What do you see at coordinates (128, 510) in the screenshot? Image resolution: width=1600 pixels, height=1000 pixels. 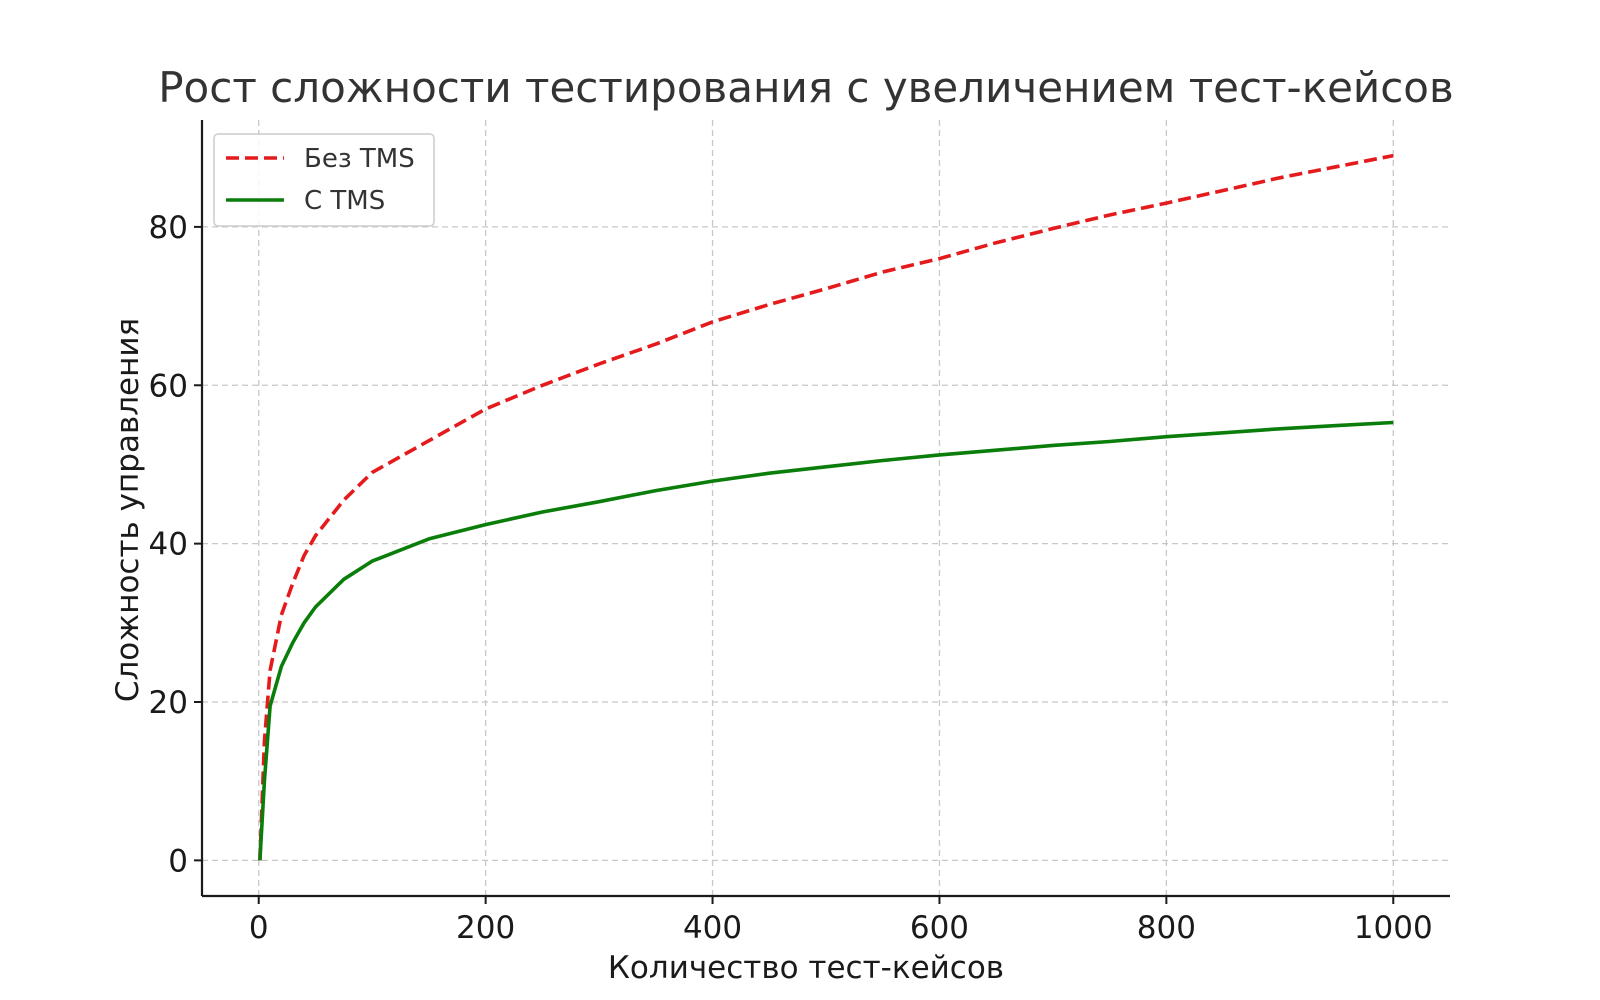 I see `y-axis-label: Сложность управления` at bounding box center [128, 510].